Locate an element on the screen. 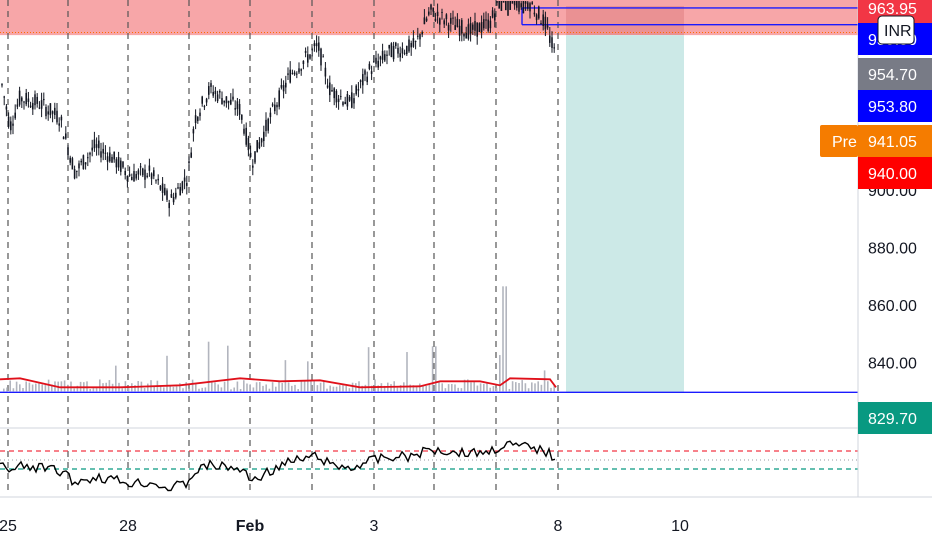 Image resolution: width=932 pixels, height=555 pixels. date-tick-label: 3 is located at coordinates (374, 526).